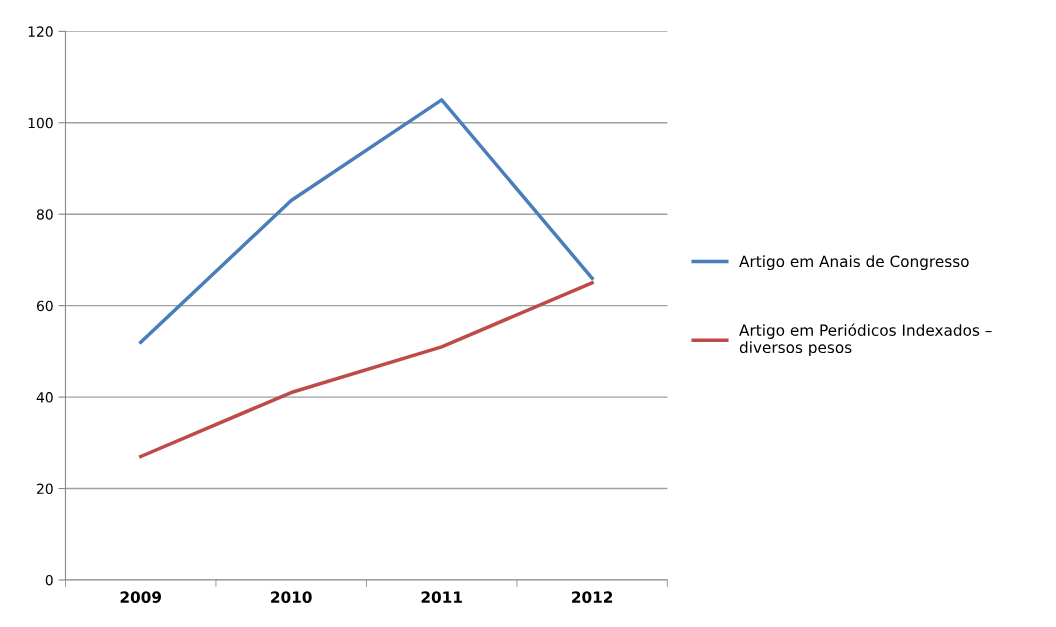 Image resolution: width=1056 pixels, height=627 pixels. What do you see at coordinates (441, 597) in the screenshot?
I see `x-tick-label: 2011` at bounding box center [441, 597].